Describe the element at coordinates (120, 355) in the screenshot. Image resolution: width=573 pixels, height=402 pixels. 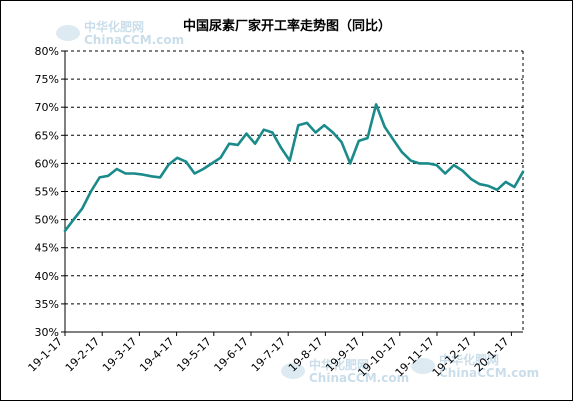
I see `x-tick-label: 19-3-17` at that location.